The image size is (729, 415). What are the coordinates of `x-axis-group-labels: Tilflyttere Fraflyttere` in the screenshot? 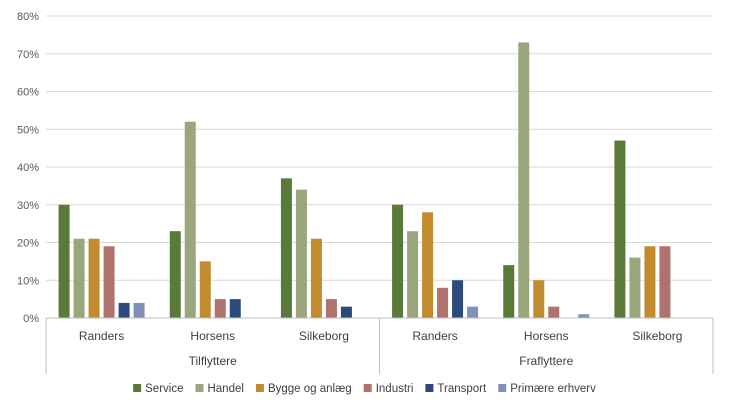 It's located at (381, 361).